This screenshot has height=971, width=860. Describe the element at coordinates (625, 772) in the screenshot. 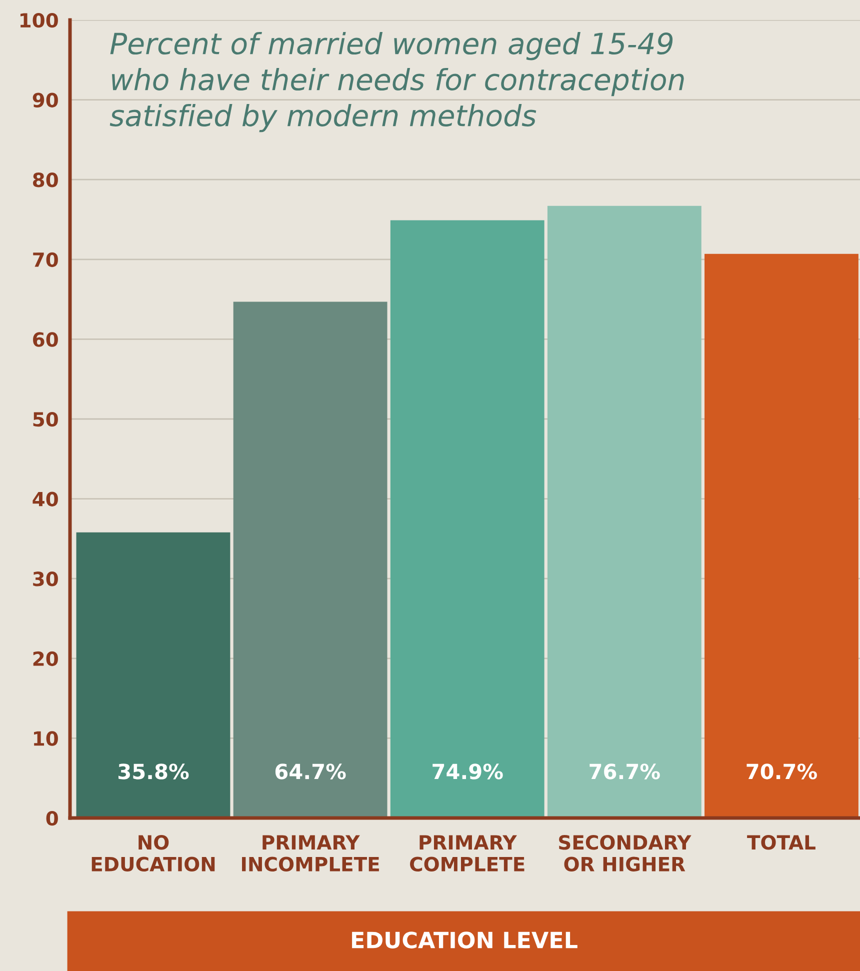

I see `data-label: 76.7%` at that location.